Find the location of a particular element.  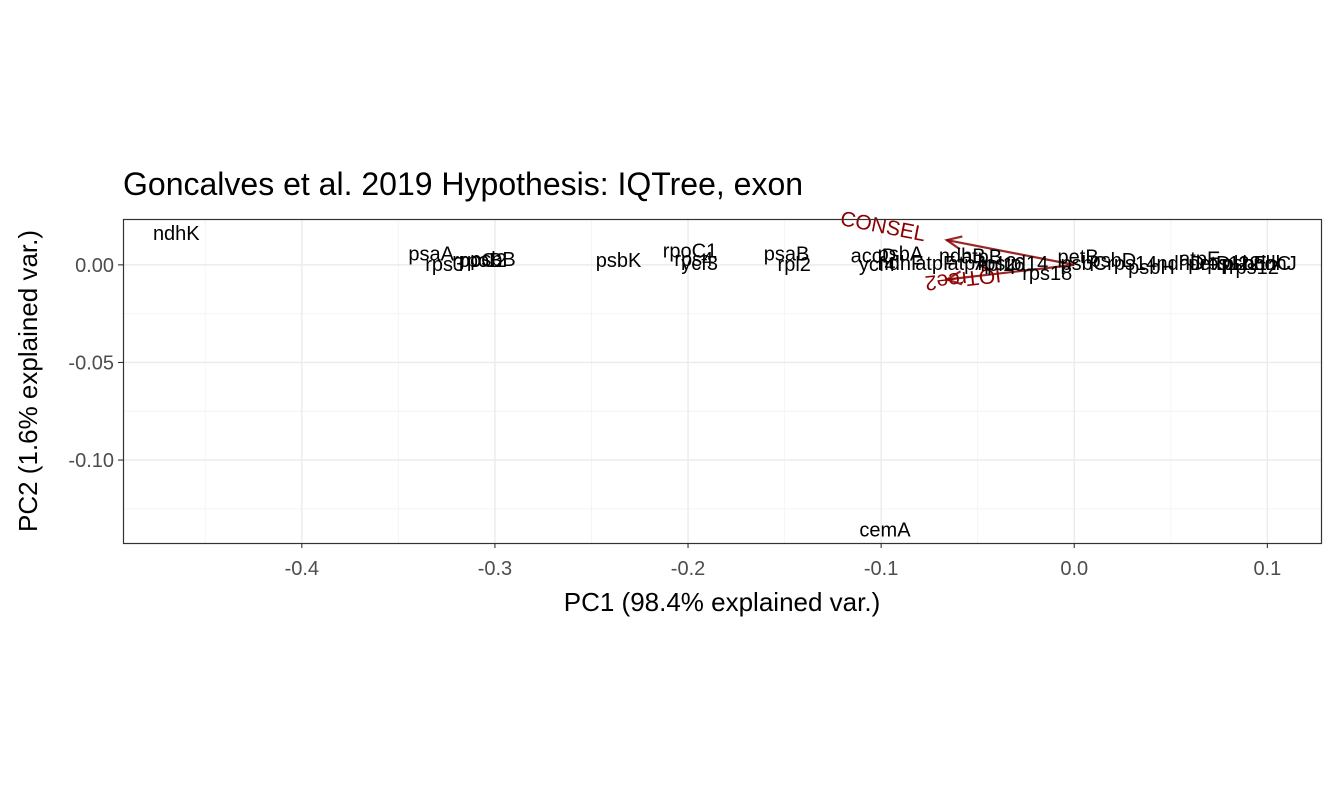

point-label-atpb: atpB is located at coordinates (981, 257).